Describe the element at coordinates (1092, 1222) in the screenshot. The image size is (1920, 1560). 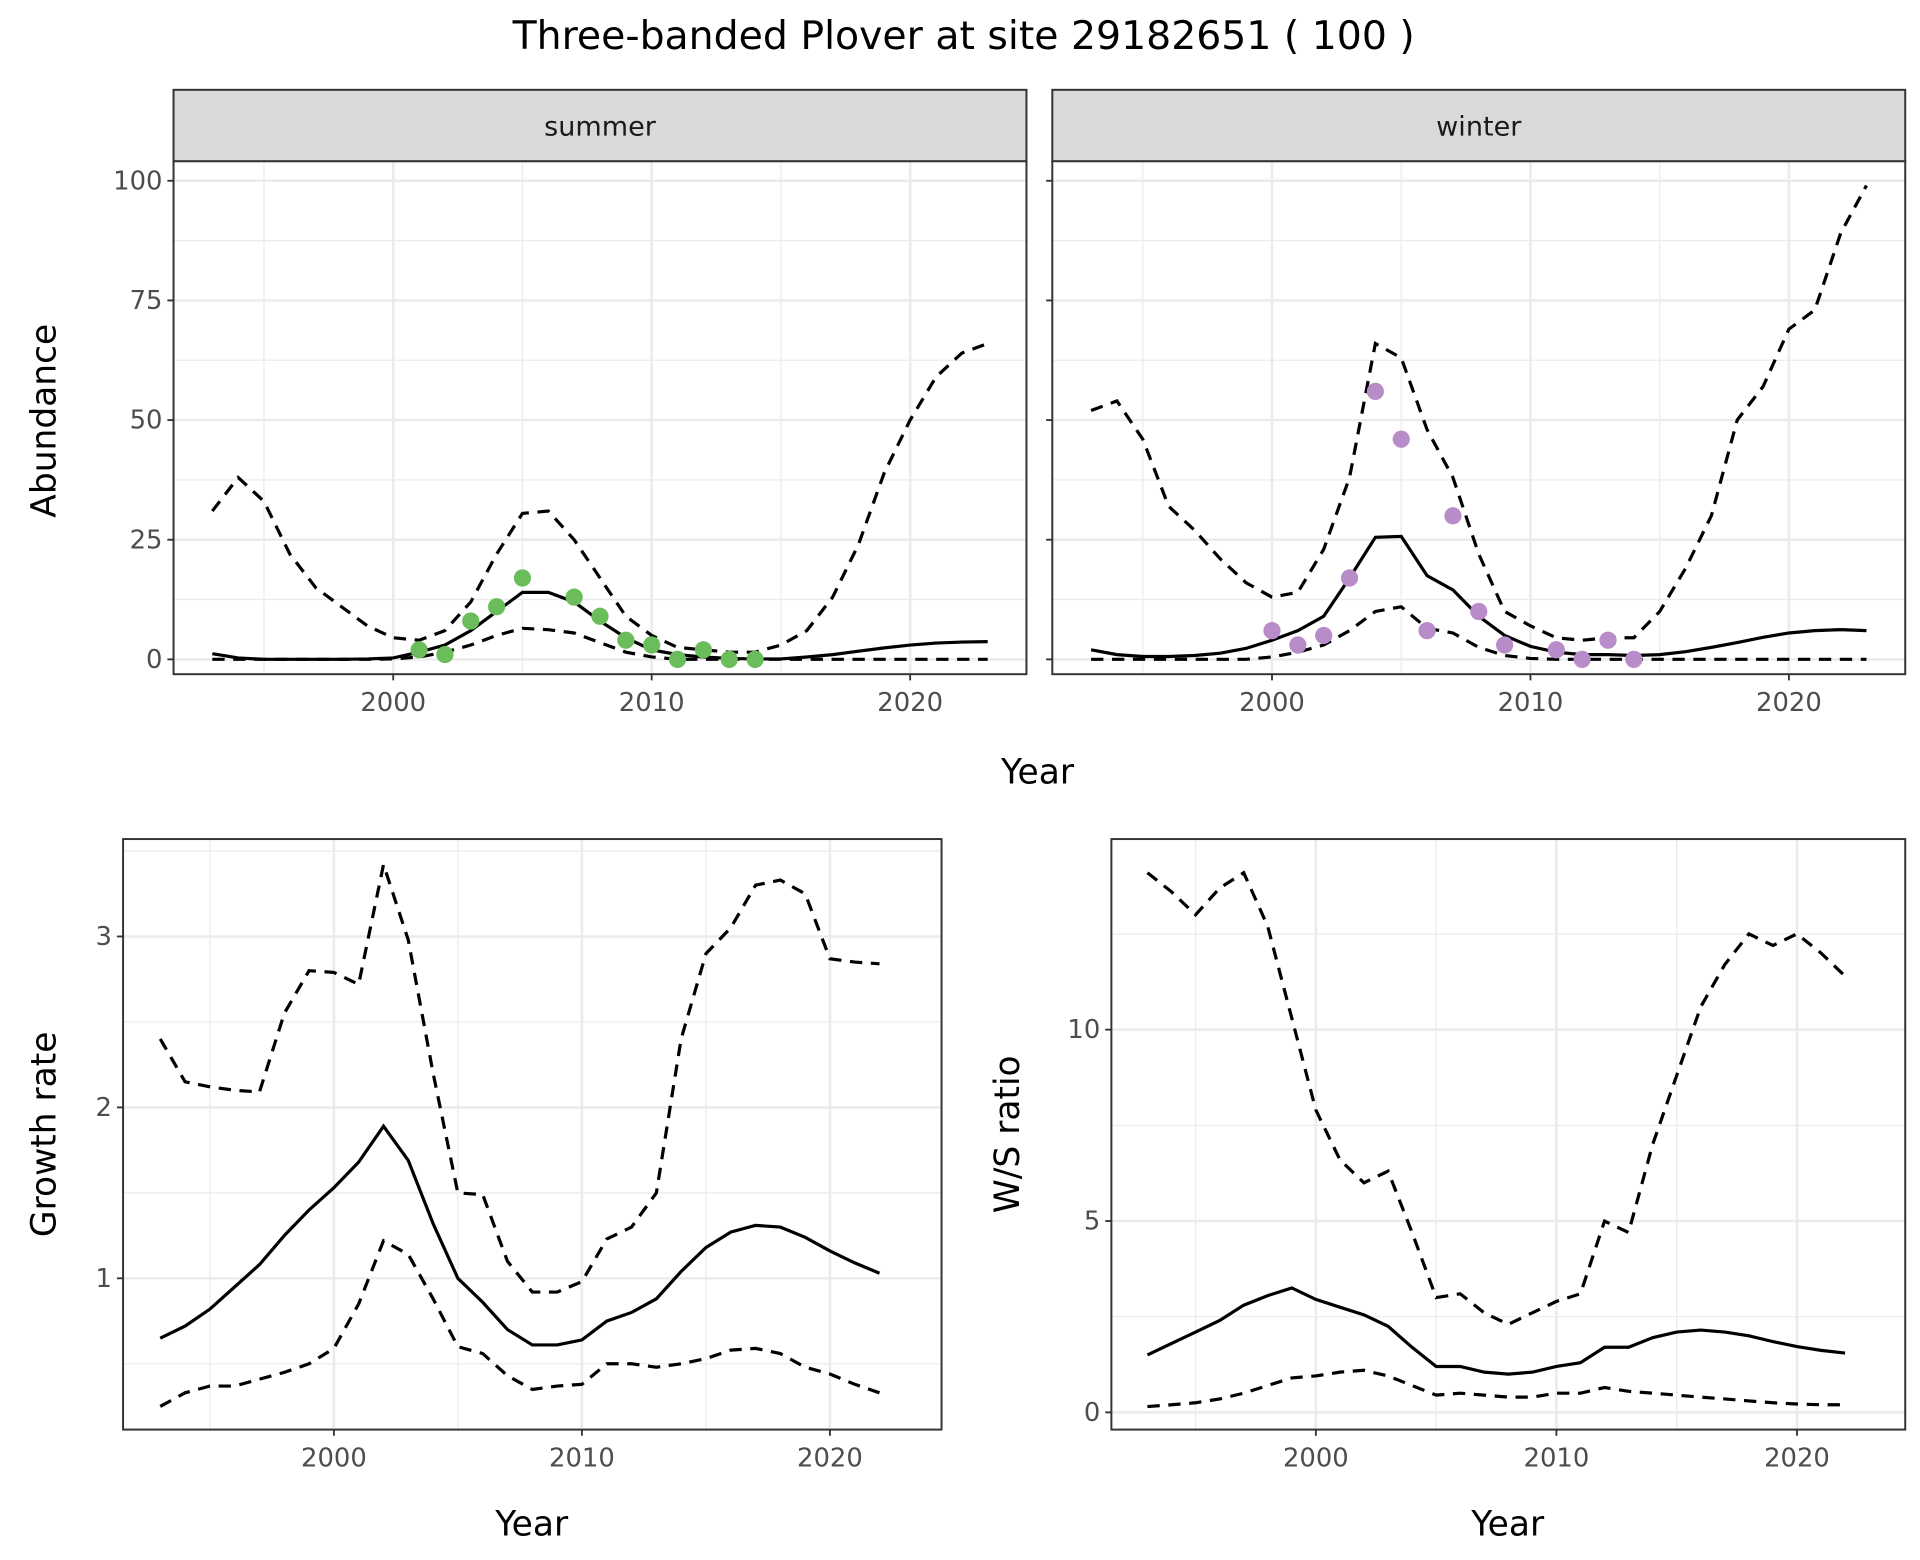
I see `y-tick-label: 5` at that location.